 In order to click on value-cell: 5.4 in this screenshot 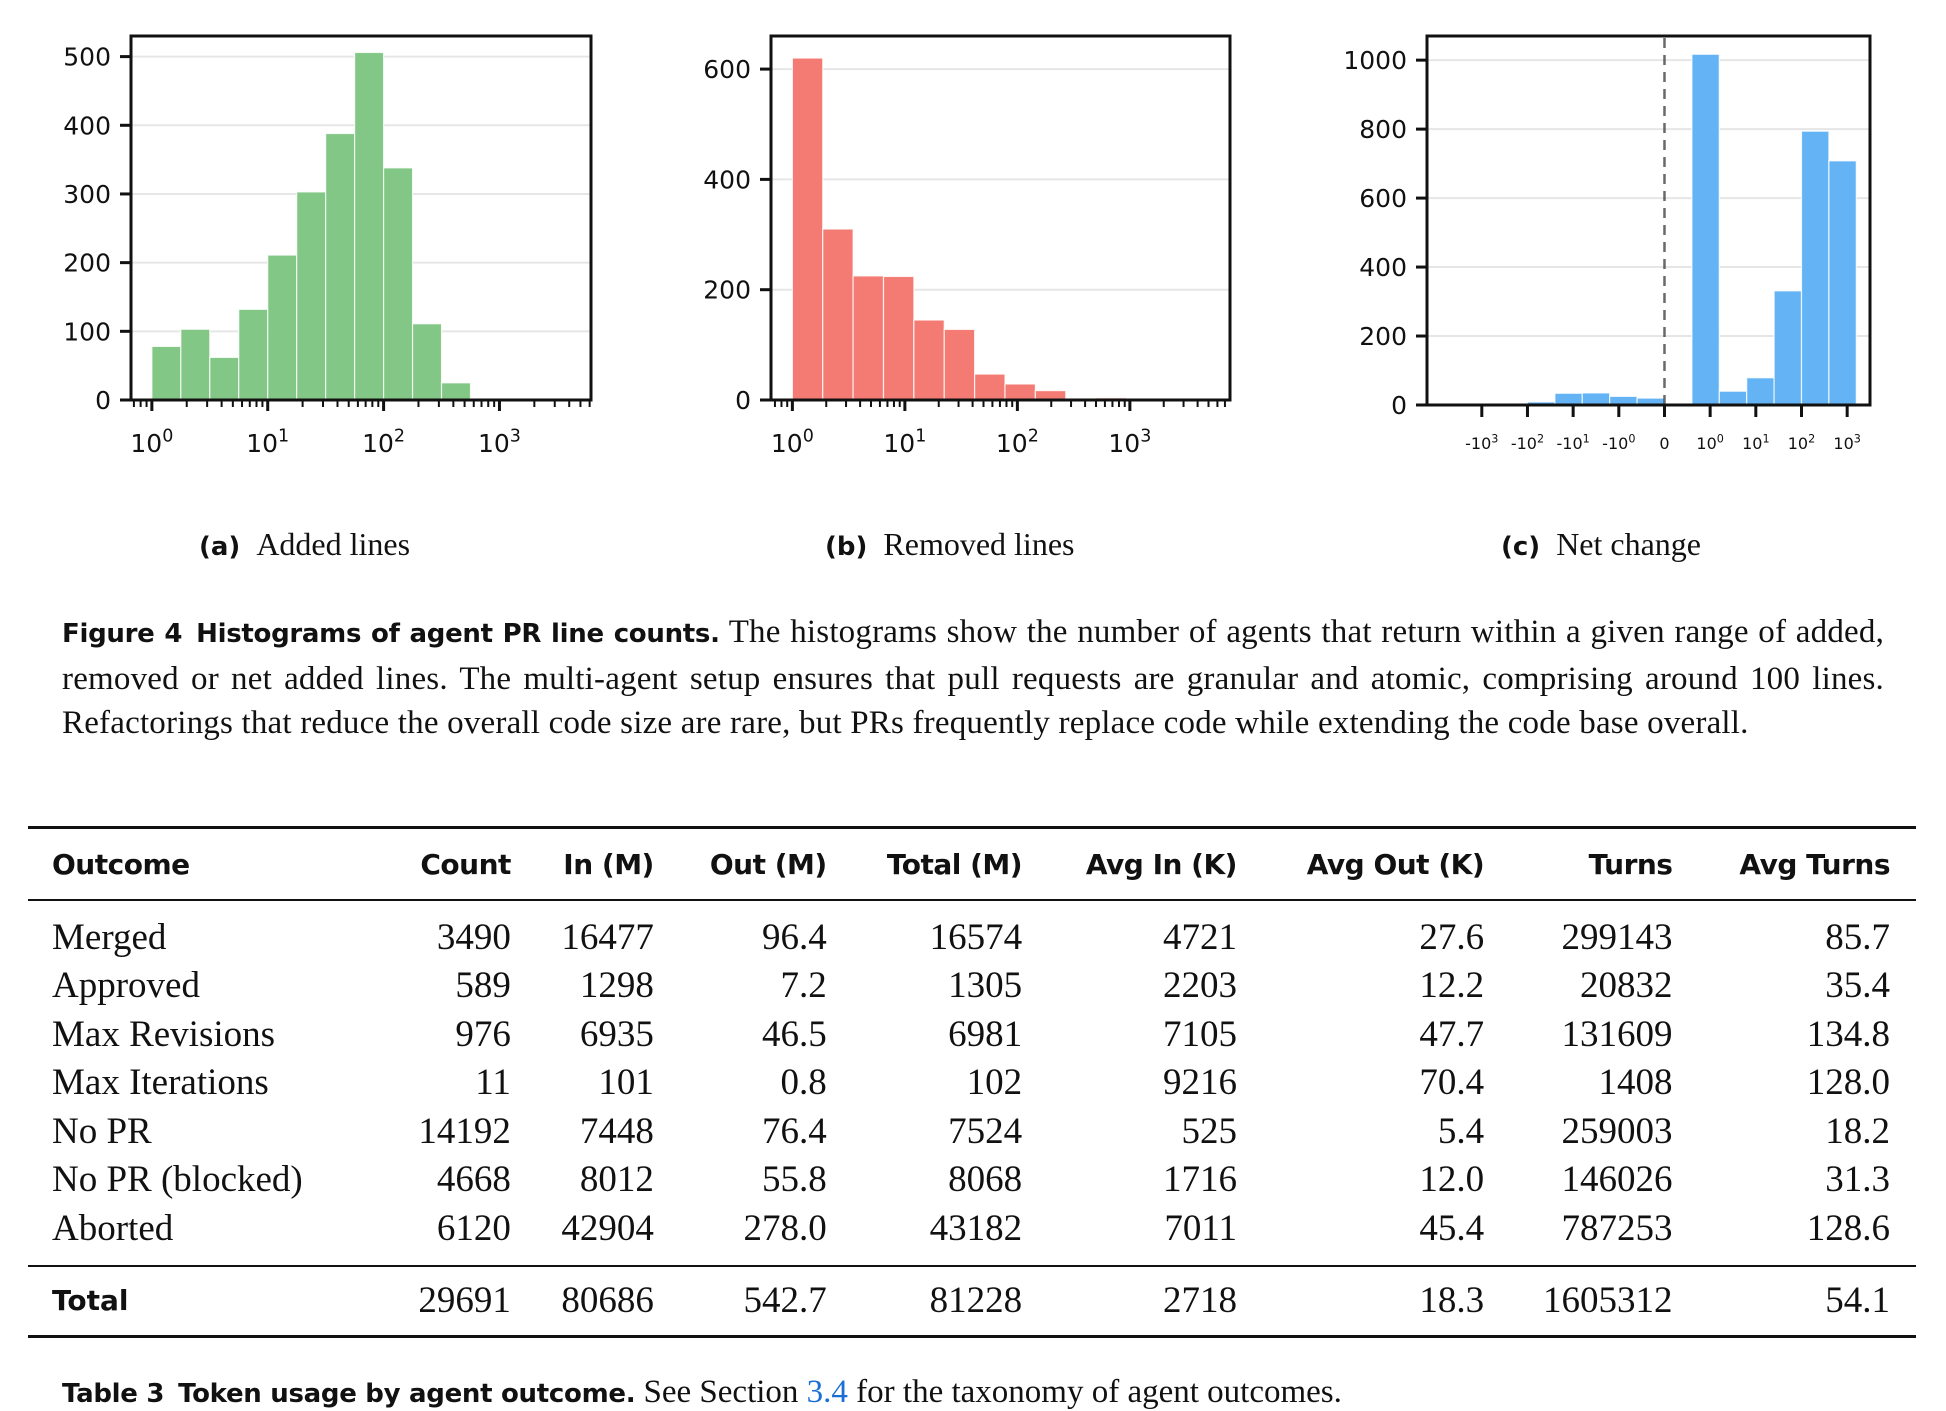, I will do `click(1372, 1131)`.